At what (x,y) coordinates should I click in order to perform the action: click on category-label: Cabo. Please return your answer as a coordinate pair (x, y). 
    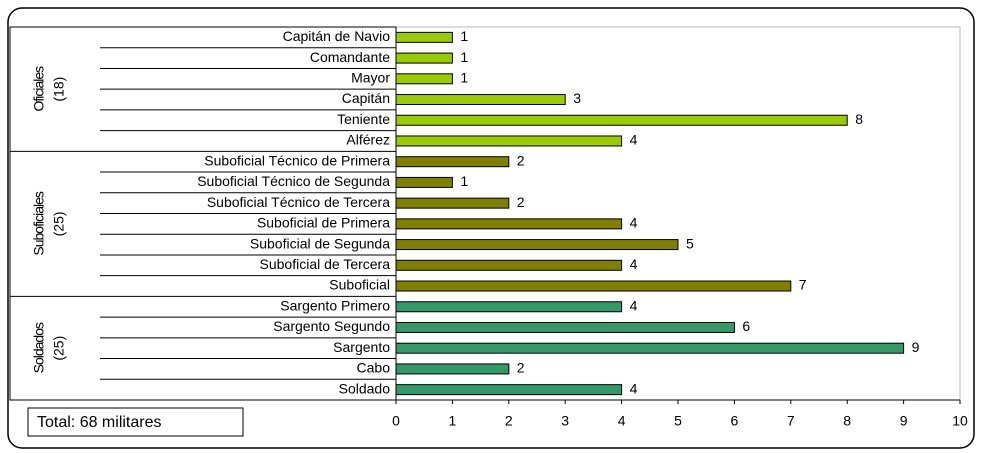
    Looking at the image, I should click on (374, 368).